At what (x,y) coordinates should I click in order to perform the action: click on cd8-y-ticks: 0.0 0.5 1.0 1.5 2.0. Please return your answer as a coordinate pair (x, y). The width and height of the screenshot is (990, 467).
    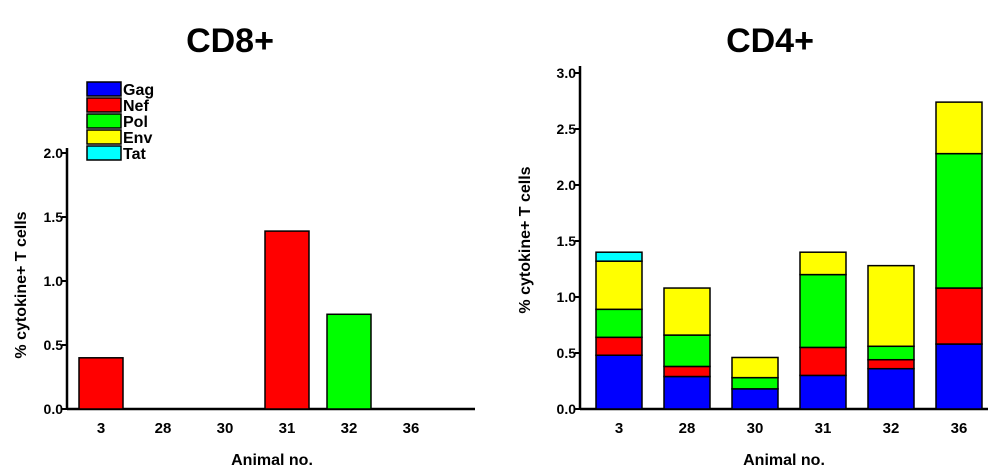
    Looking at the image, I should click on (55, 281).